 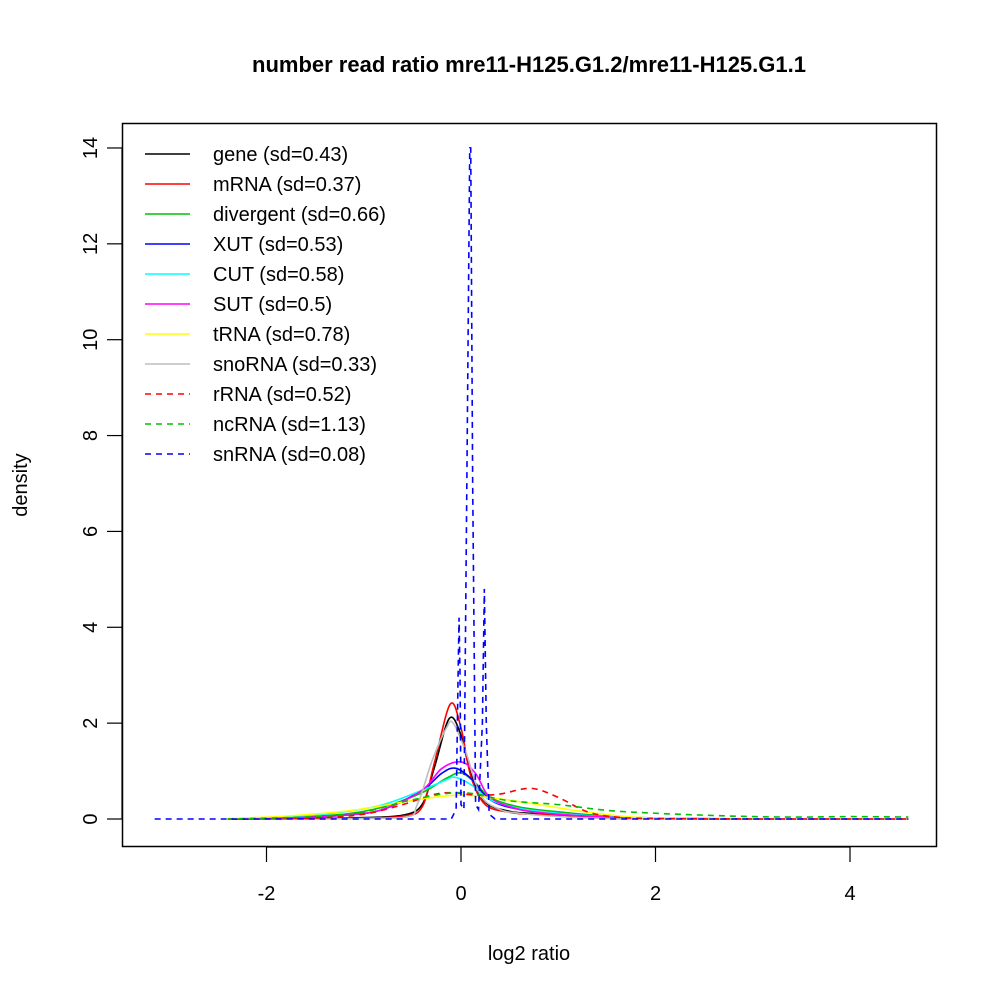 I want to click on legend-label: divergent (sd=0.66), so click(x=299, y=215).